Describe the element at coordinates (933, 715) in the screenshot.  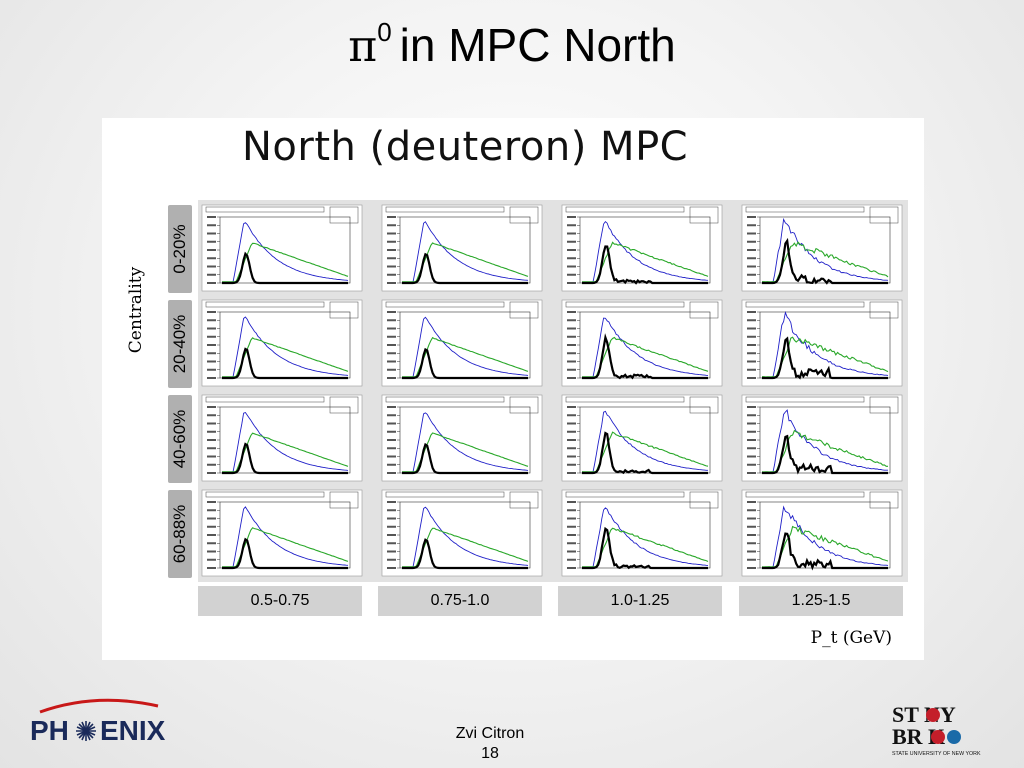
I see `stony-brook-o1-mark` at that location.